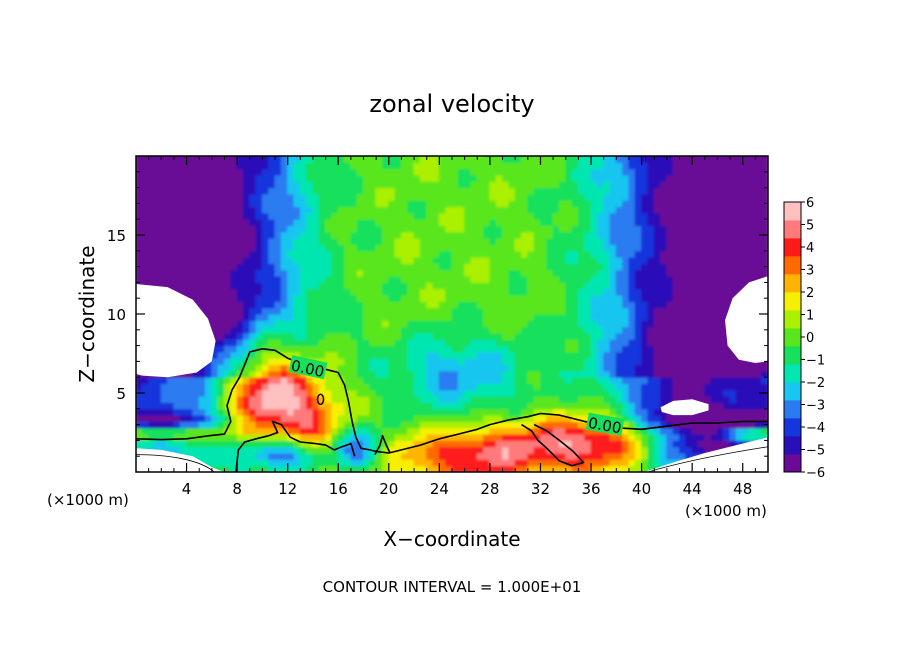  What do you see at coordinates (815, 428) in the screenshot?
I see `colorbar-tick-label: −4` at bounding box center [815, 428].